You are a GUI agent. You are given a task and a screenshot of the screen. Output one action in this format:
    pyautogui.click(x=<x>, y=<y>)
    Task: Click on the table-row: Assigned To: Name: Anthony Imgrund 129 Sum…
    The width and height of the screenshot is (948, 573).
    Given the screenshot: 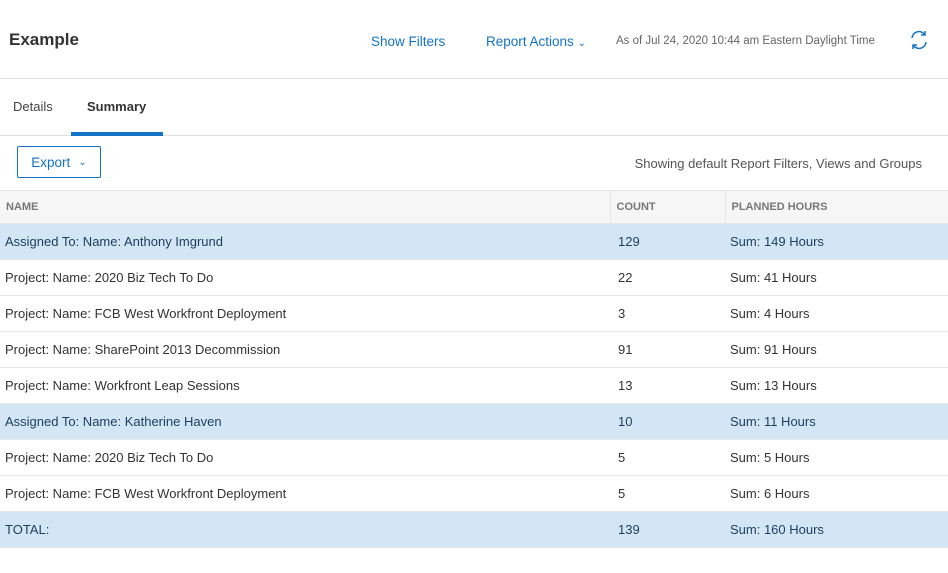 What is the action you would take?
    pyautogui.click(x=474, y=241)
    